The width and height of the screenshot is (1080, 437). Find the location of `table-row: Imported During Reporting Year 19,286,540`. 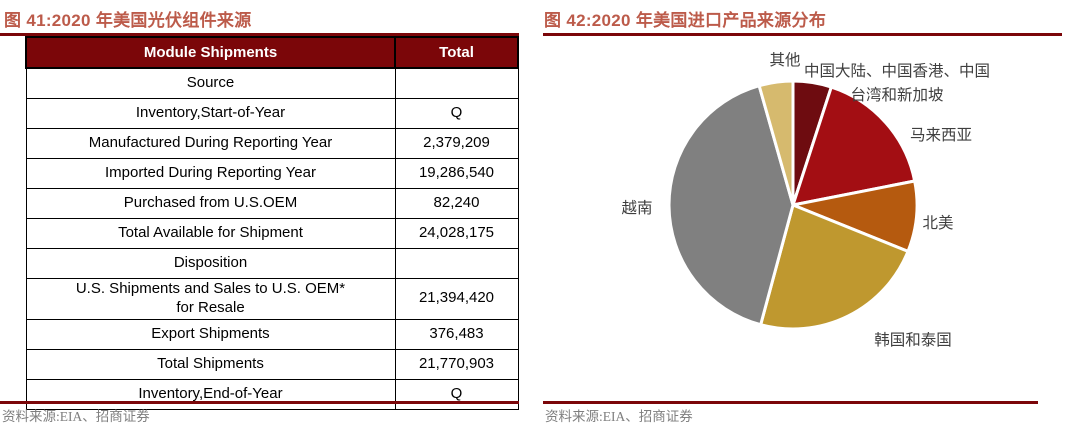

table-row: Imported During Reporting Year 19,286,540 is located at coordinates (272, 173).